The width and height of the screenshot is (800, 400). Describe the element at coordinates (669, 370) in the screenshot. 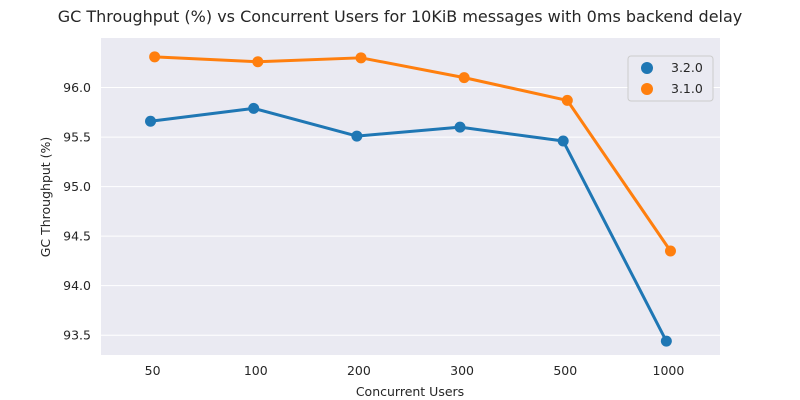

I see `x-tick-label: 1000` at that location.